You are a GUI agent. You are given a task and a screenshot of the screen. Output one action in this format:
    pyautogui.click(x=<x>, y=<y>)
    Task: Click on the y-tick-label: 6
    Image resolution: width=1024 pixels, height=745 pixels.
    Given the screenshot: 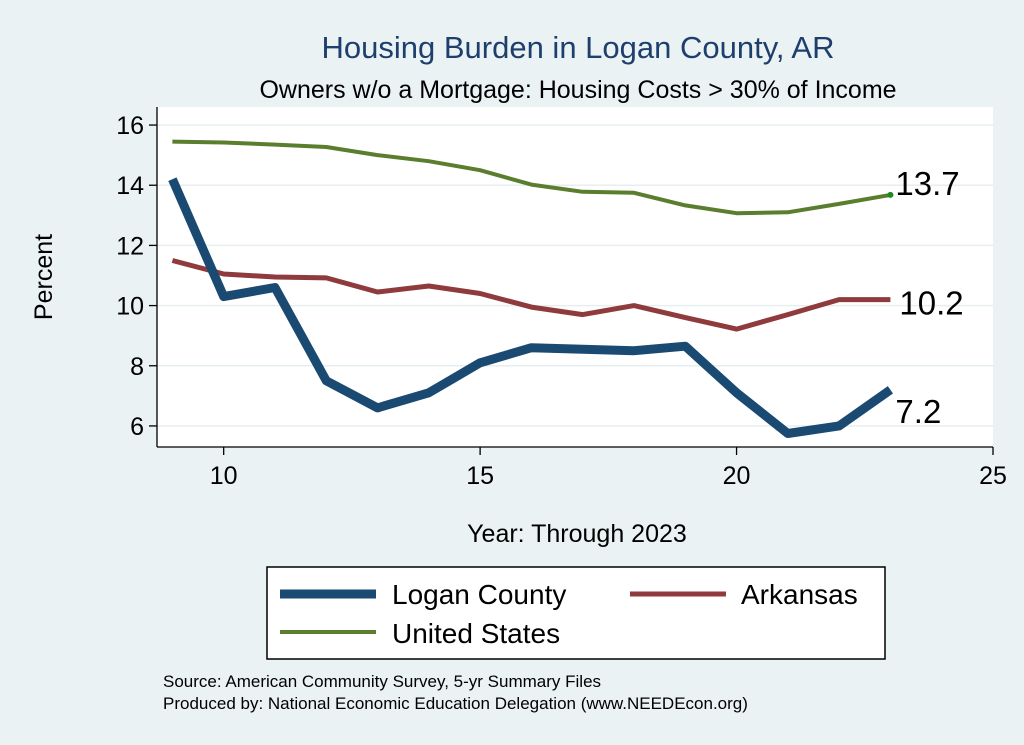 What is the action you would take?
    pyautogui.click(x=137, y=427)
    